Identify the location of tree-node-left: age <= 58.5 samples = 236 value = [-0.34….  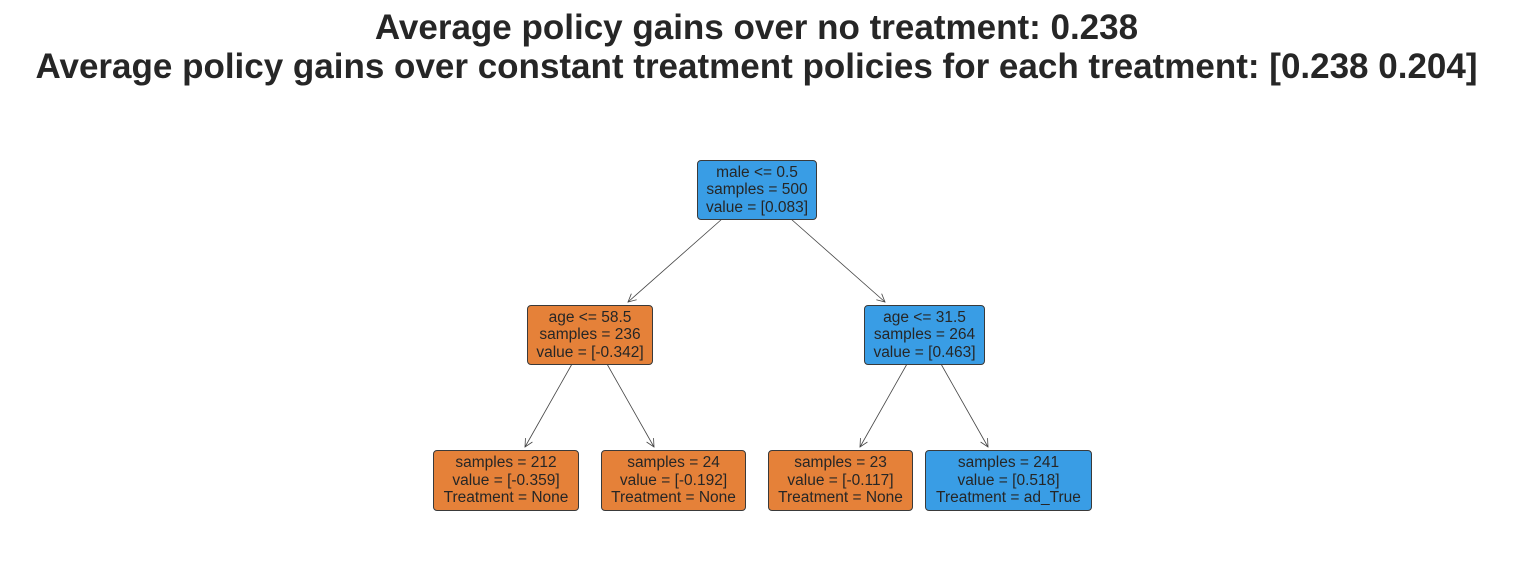
(590, 335).